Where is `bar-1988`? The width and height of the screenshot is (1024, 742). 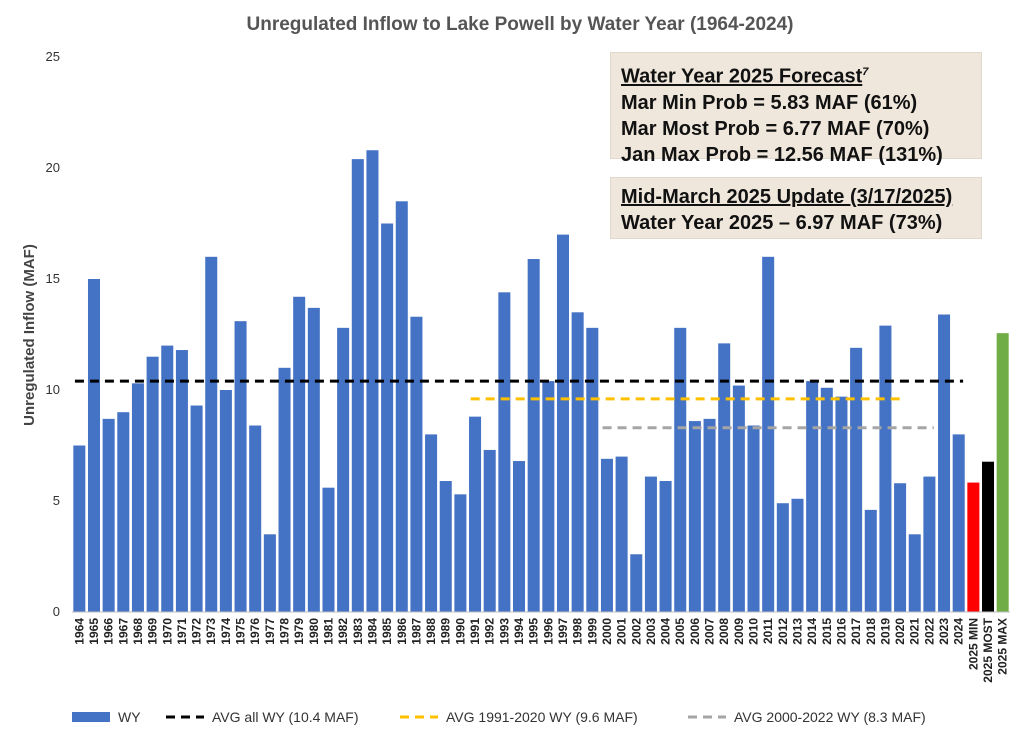
bar-1988 is located at coordinates (431, 523).